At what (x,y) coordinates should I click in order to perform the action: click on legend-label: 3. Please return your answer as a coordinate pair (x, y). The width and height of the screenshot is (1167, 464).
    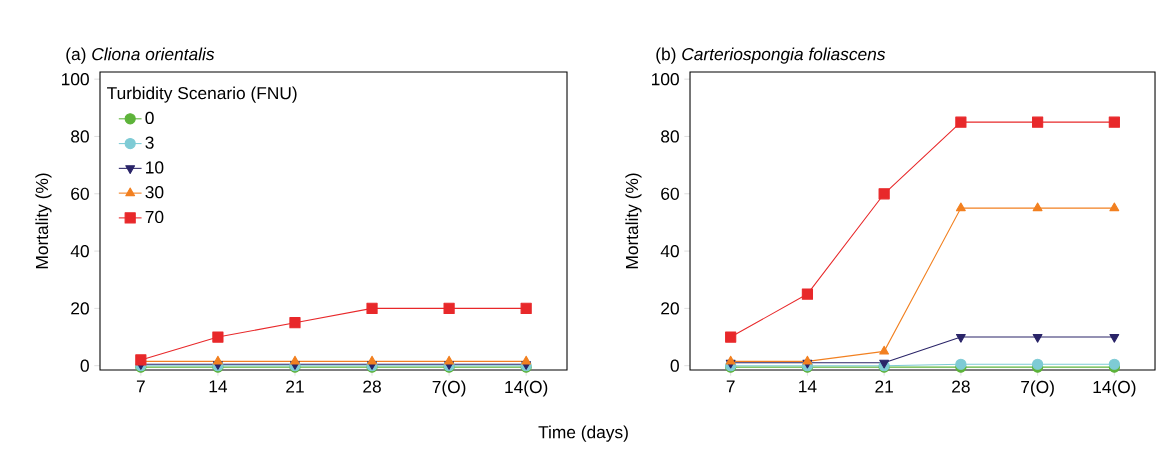
    Looking at the image, I should click on (149, 142).